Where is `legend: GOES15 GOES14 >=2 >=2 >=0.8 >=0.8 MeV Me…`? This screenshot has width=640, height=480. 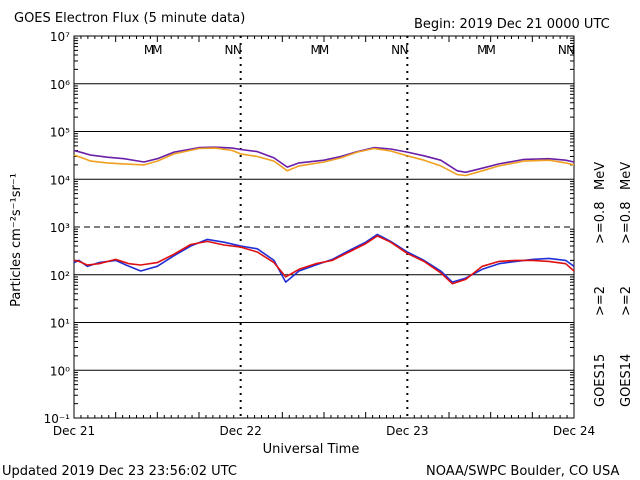 legend: GOES15 GOES14 >=2 >=2 >=0.8 >=0.8 MeV Me… is located at coordinates (613, 284).